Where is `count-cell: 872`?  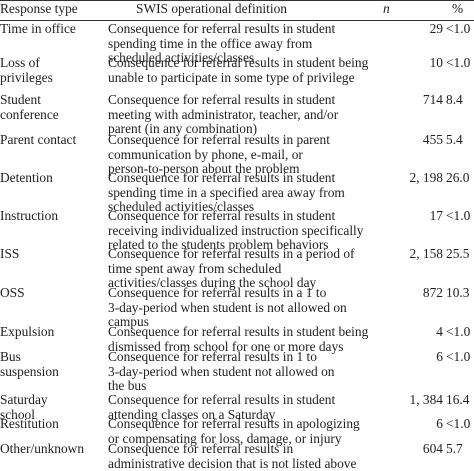
count-cell: 872 is located at coordinates (432, 292).